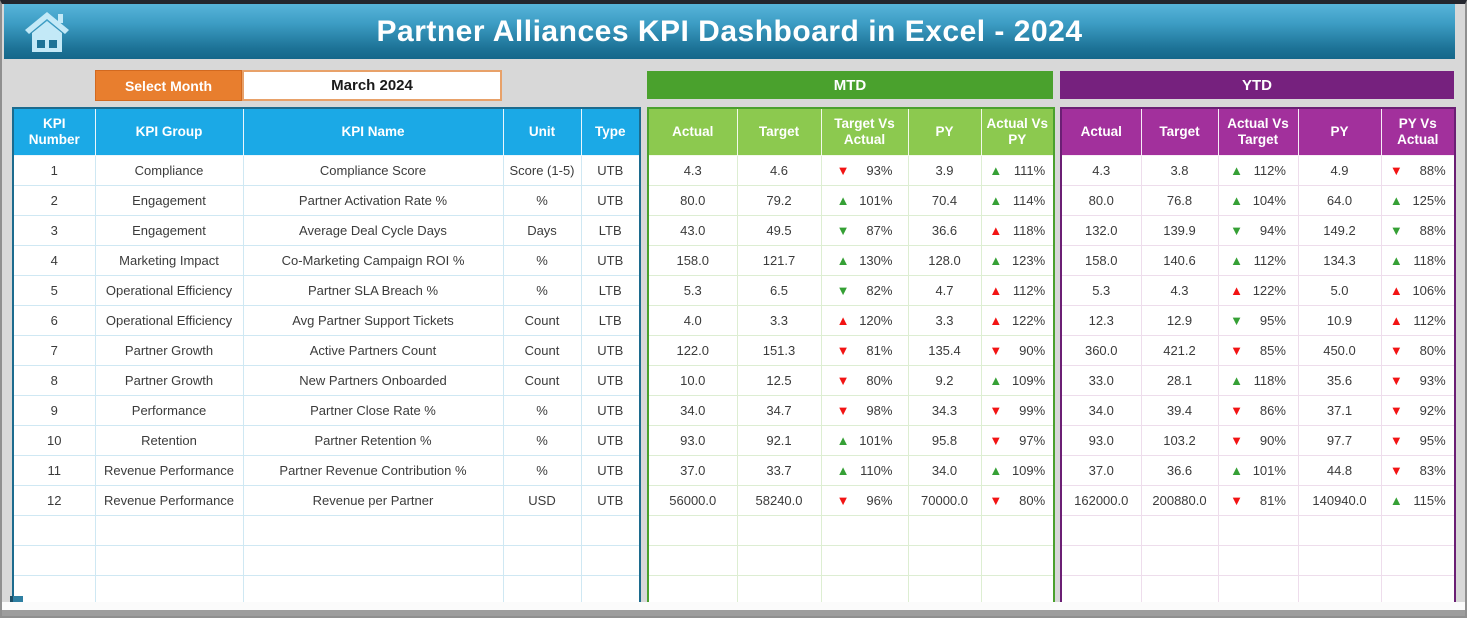  Describe the element at coordinates (373, 500) in the screenshot. I see `kpi-name-cell: Revenue per Partner` at that location.